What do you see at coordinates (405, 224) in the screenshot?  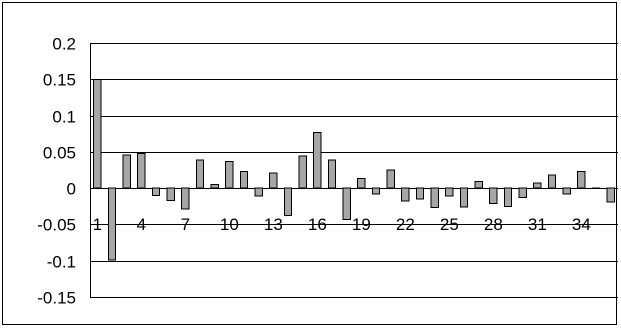 I see `x-tick-label: 22` at bounding box center [405, 224].